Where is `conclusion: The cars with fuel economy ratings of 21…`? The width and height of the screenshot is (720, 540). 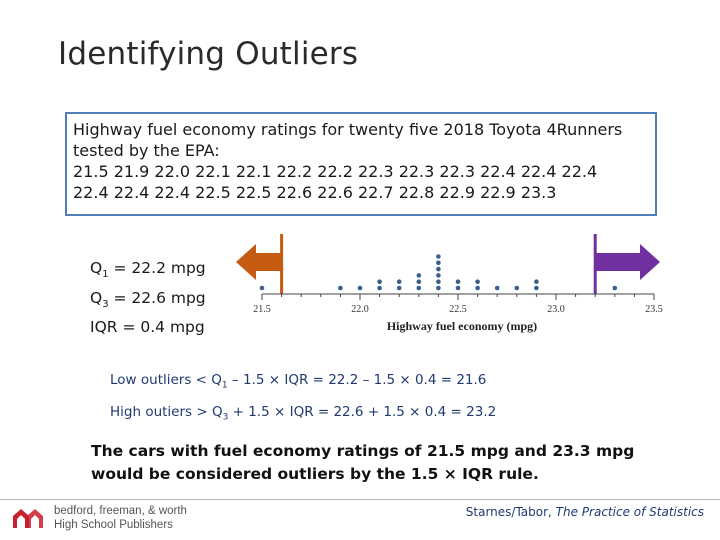
conclusion: The cars with fuel economy ratings of 21… is located at coordinates (362, 463).